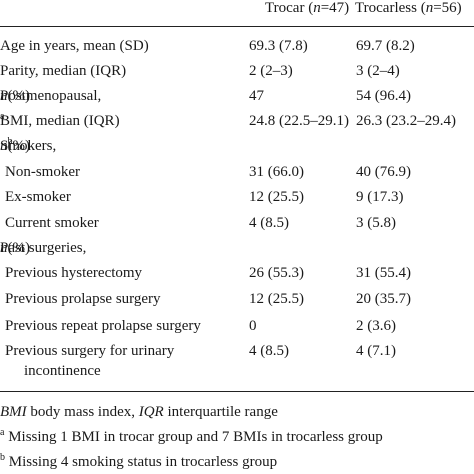 The height and width of the screenshot is (474, 474). Describe the element at coordinates (237, 12) in the screenshot. I see `table-header: Trocar (n=47) Trocarless (n=56)` at that location.